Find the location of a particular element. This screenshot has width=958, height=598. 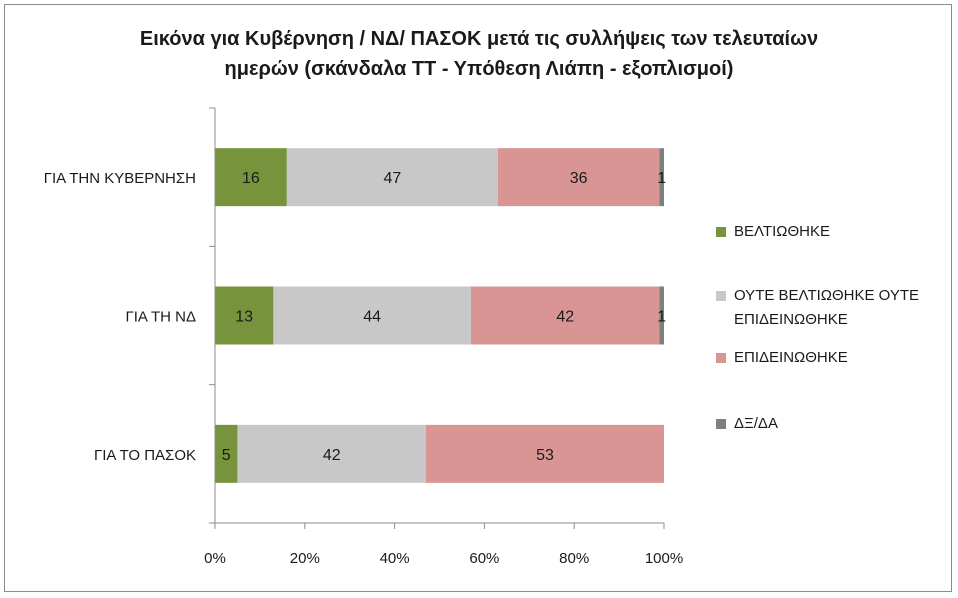

data-label: 36 is located at coordinates (579, 178).